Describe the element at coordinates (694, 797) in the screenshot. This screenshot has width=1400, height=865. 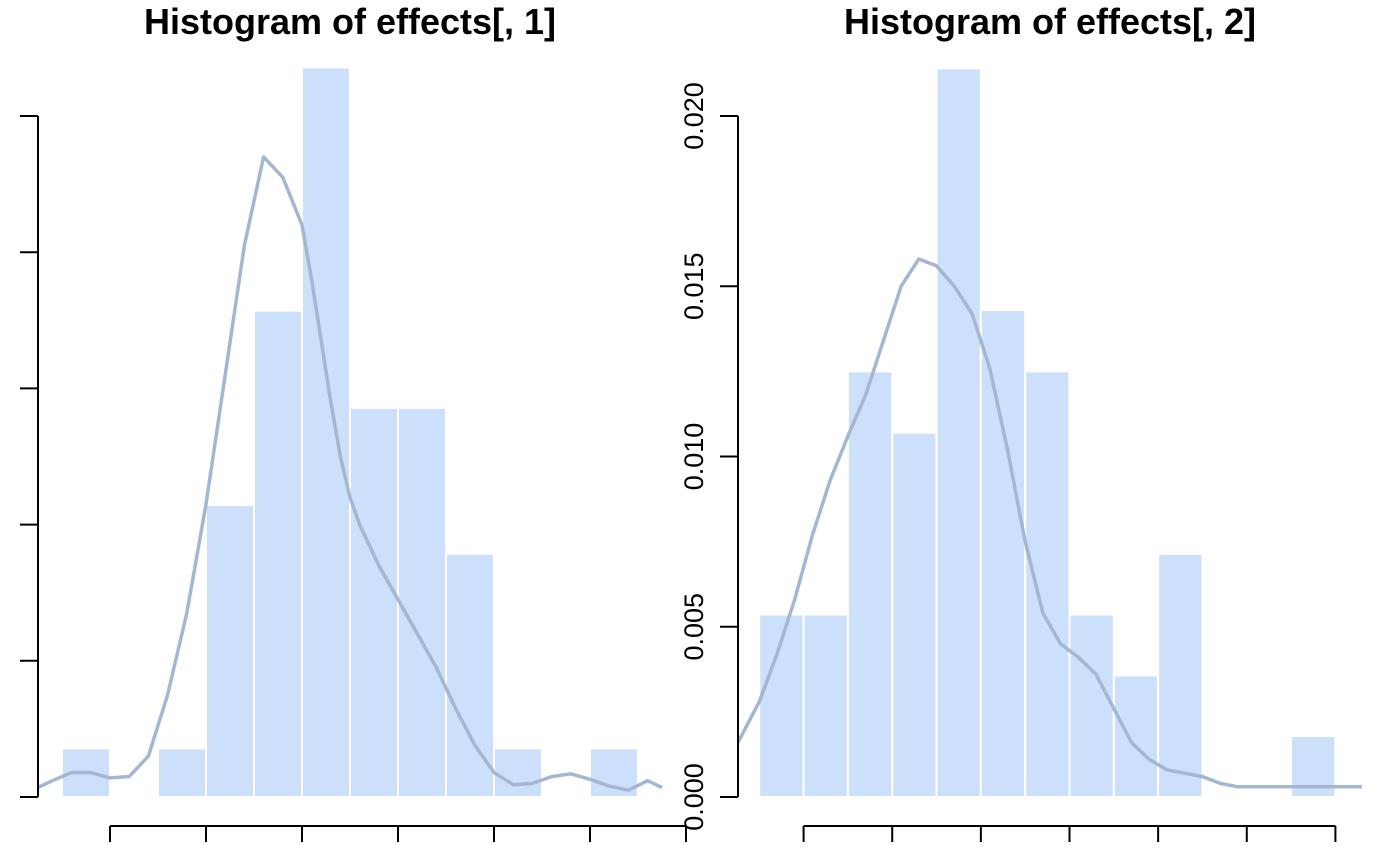
I see `y-tick-label: 0.000` at that location.